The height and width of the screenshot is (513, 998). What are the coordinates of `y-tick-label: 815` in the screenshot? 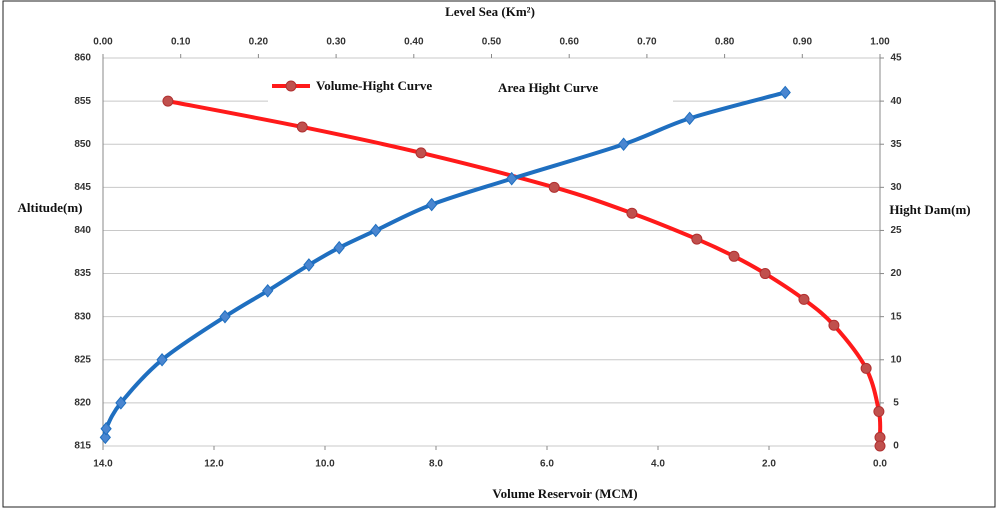 It's located at (82, 446).